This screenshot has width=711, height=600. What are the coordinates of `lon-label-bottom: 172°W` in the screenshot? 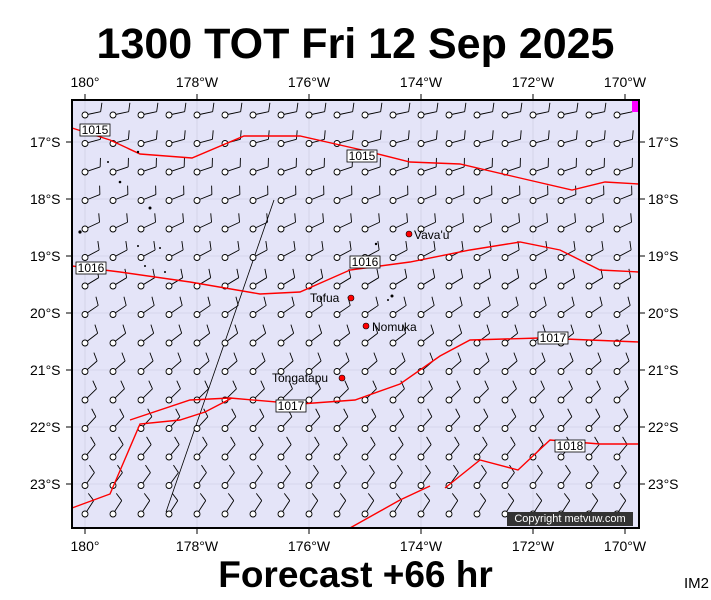 It's located at (533, 546).